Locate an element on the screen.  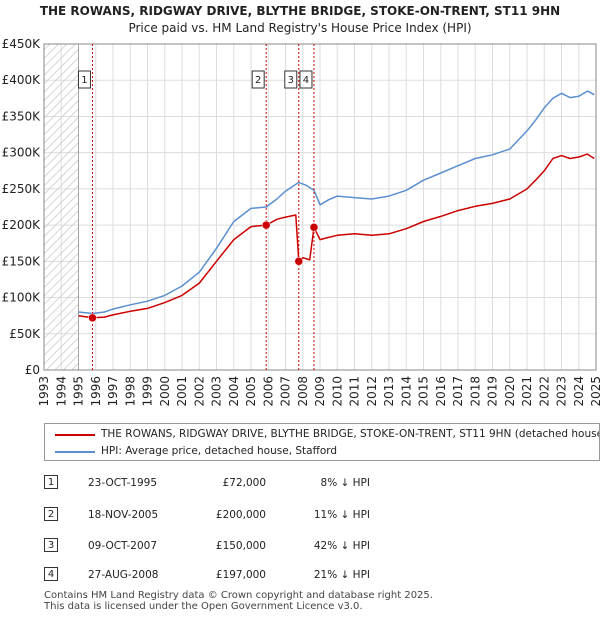
table-row: 2 18-NOV-2005 £200,000 11% ↓ HPI is located at coordinates (300, 515).